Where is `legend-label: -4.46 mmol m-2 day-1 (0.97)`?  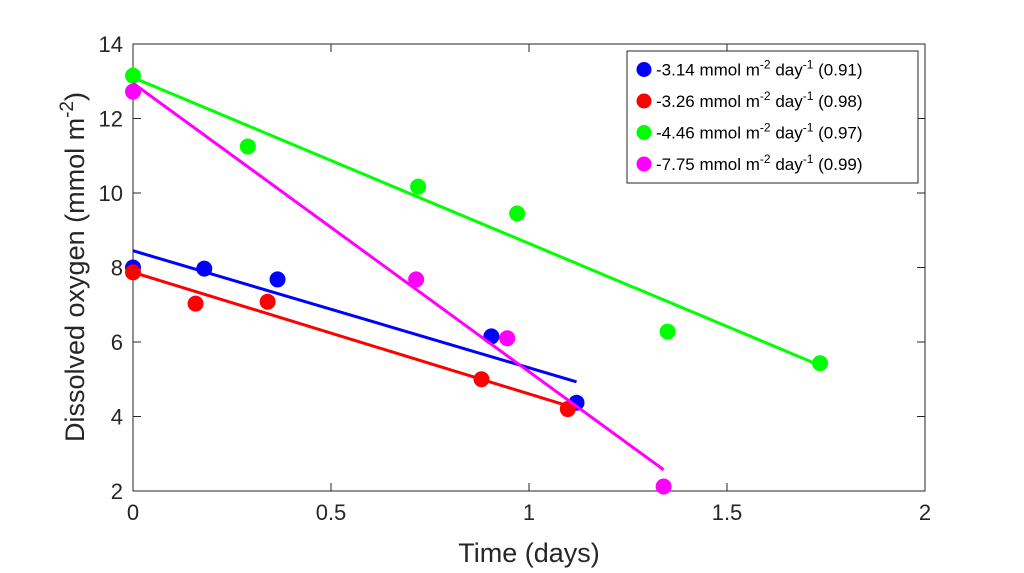 legend-label: -4.46 mmol m-2 day-1 (0.97) is located at coordinates (759, 132).